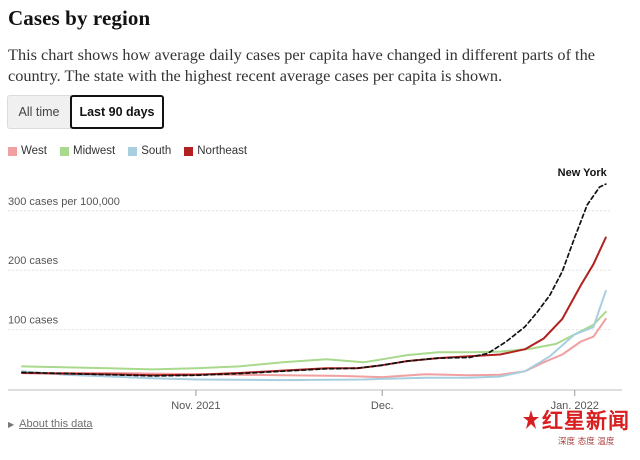 The width and height of the screenshot is (640, 460). What do you see at coordinates (575, 405) in the screenshot?
I see `x-tick-label: Jan. 2022` at bounding box center [575, 405].